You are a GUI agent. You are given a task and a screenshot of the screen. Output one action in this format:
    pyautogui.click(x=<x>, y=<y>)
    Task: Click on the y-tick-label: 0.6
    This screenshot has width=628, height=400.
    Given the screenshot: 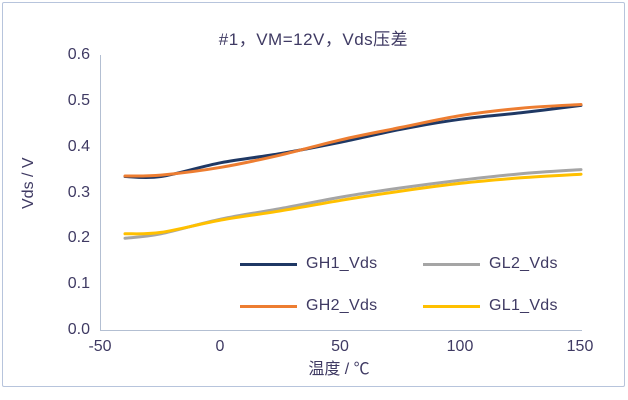 What is the action you would take?
    pyautogui.click(x=78, y=54)
    